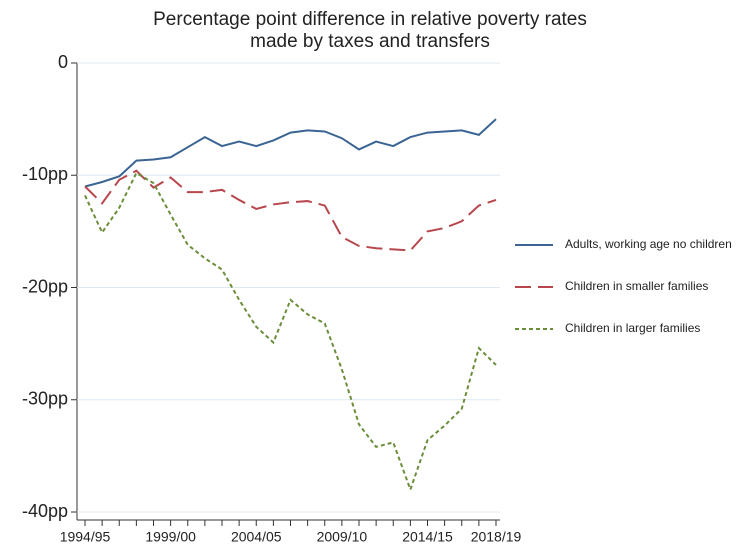  I want to click on x-tick-label: 2004/05, so click(256, 537).